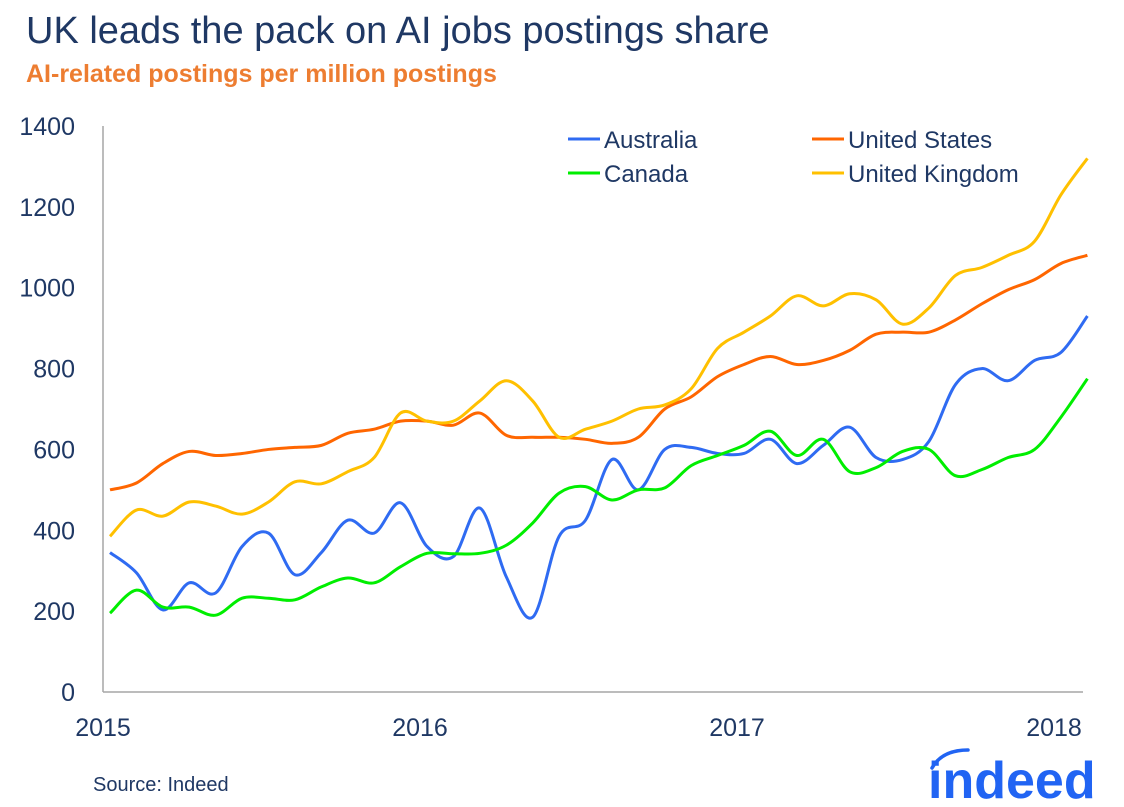  What do you see at coordinates (54, 612) in the screenshot?
I see `y-tick-label: 200` at bounding box center [54, 612].